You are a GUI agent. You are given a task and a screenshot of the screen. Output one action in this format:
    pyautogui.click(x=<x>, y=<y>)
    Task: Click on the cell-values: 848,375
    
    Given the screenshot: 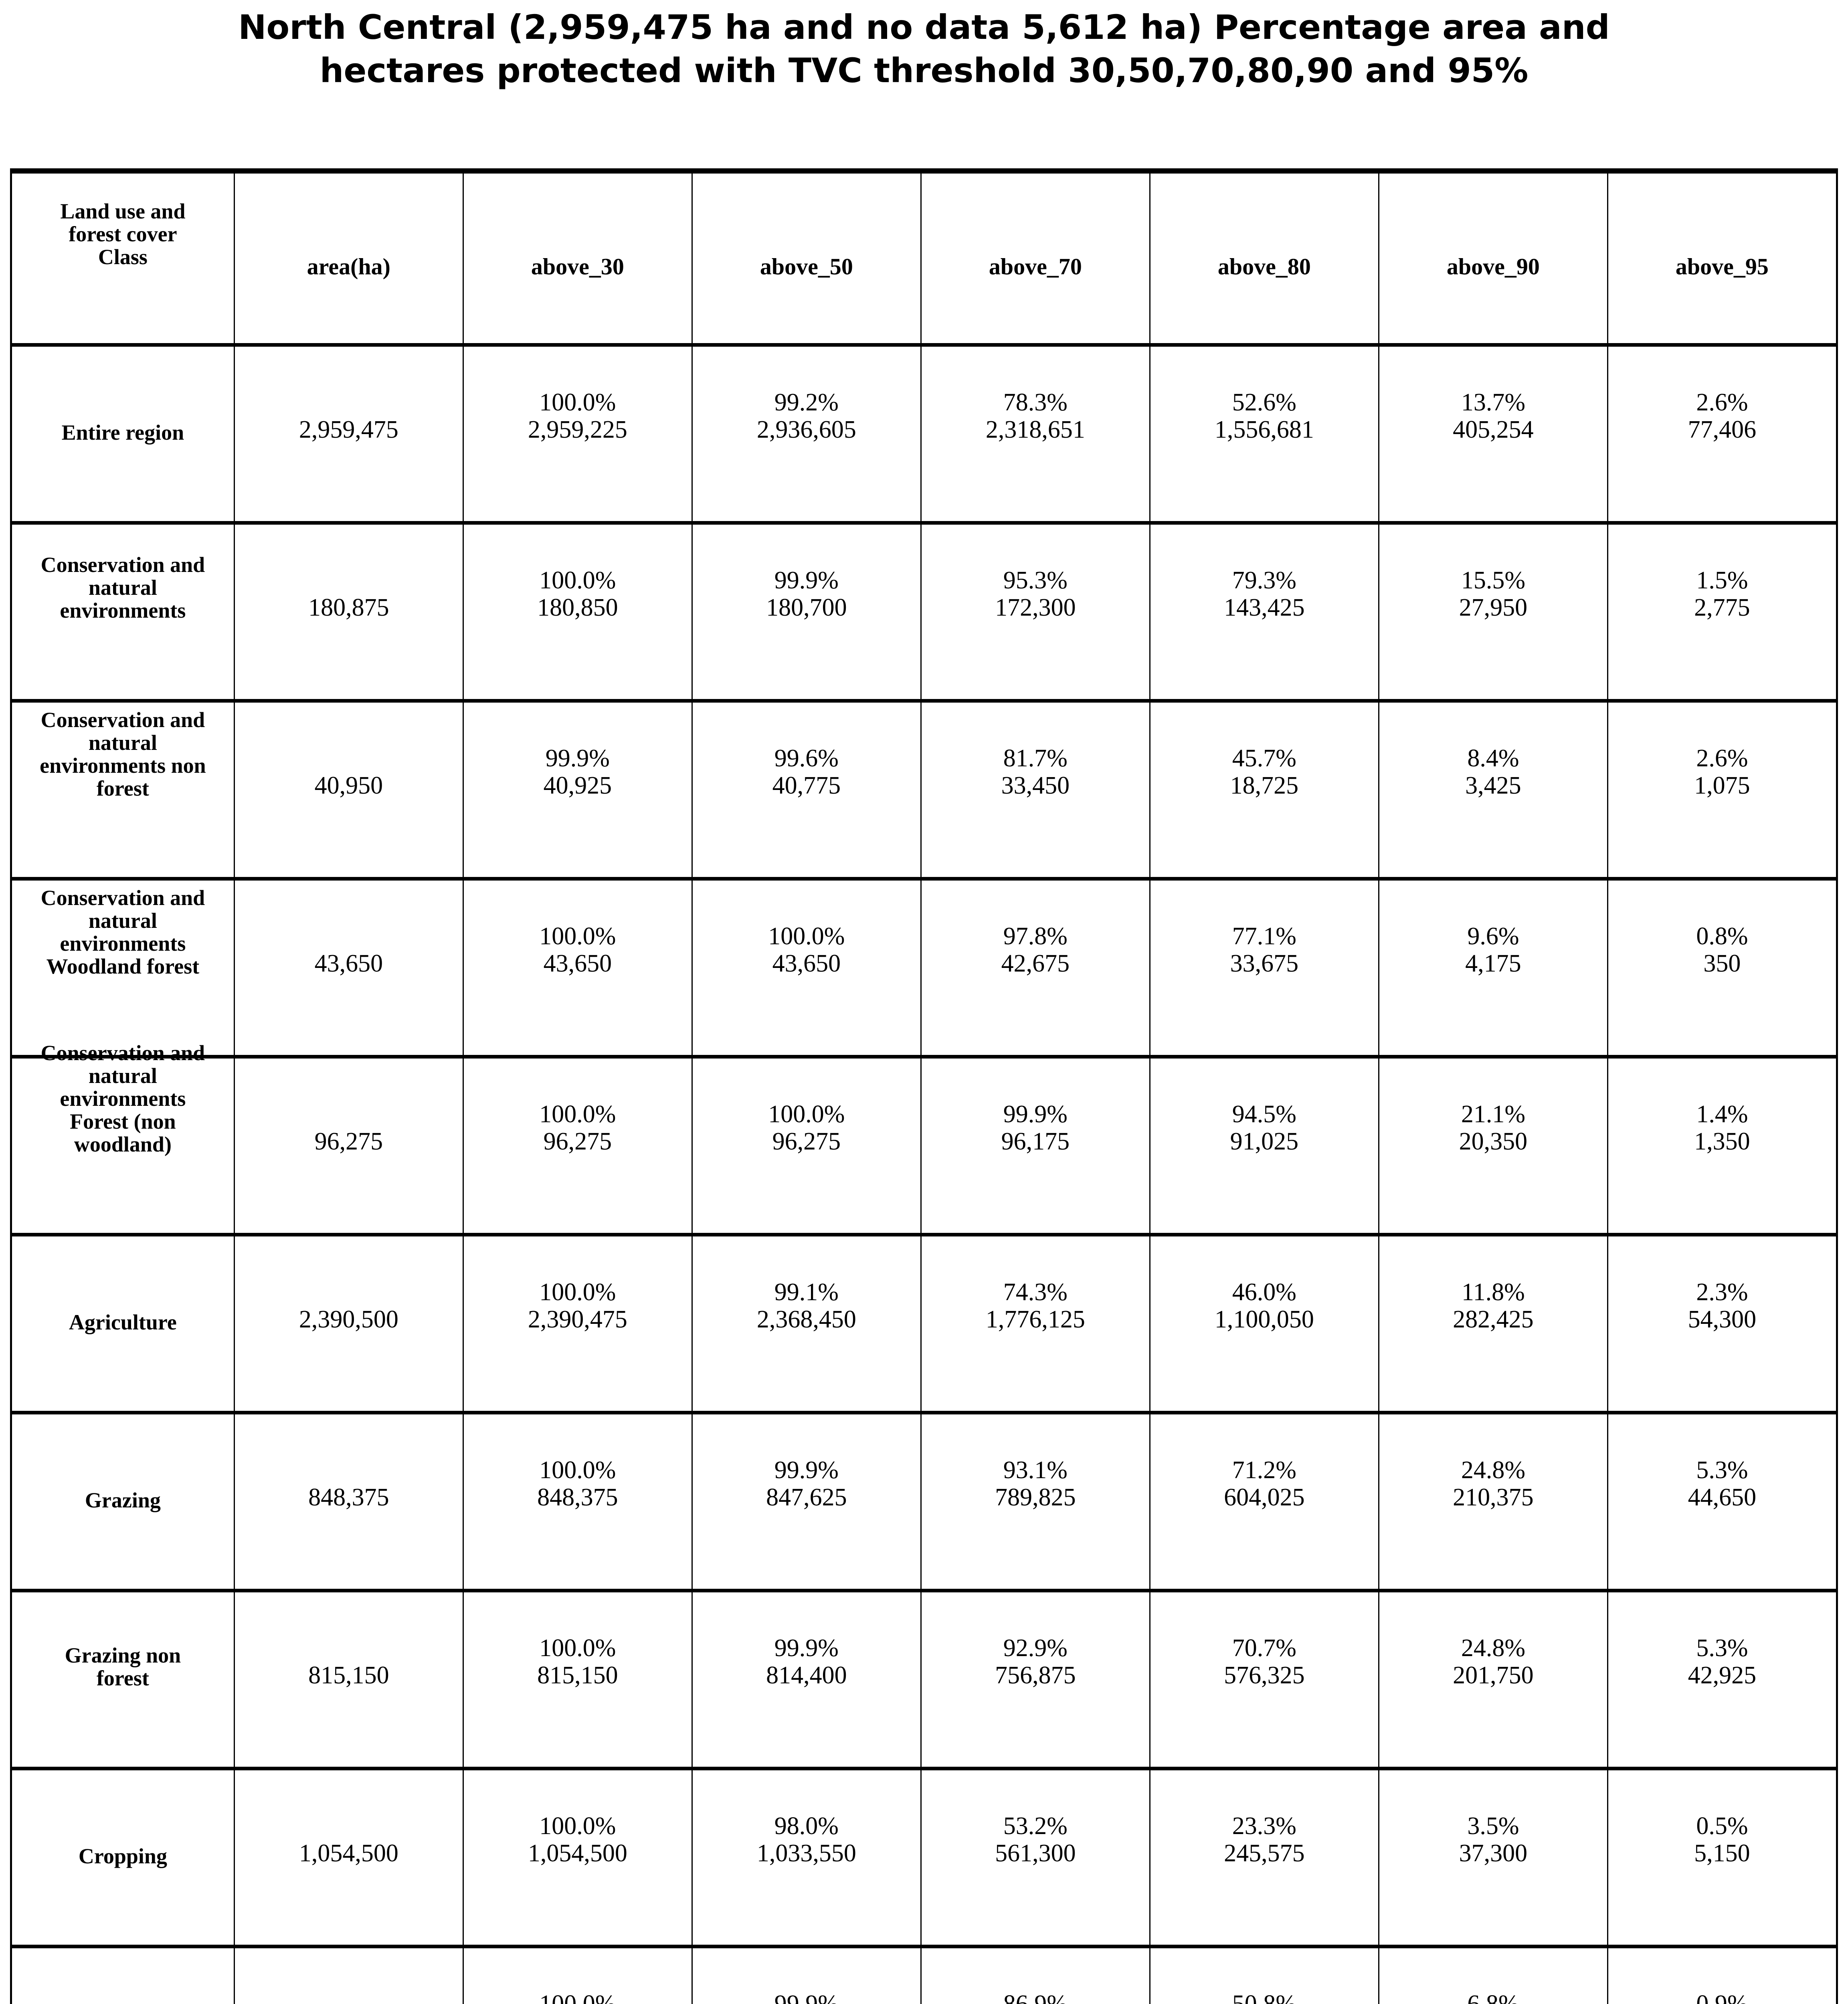 What is the action you would take?
    pyautogui.click(x=349, y=1484)
    